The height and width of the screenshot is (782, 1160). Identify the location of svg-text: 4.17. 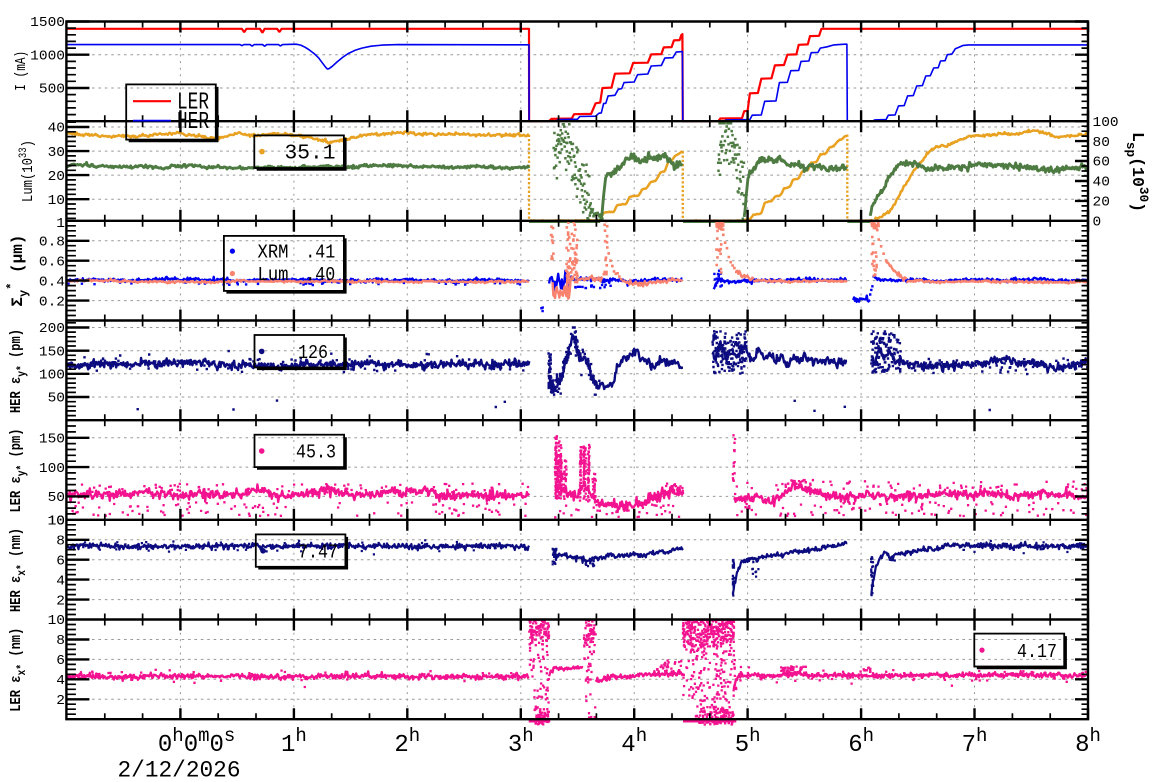
(1037, 652).